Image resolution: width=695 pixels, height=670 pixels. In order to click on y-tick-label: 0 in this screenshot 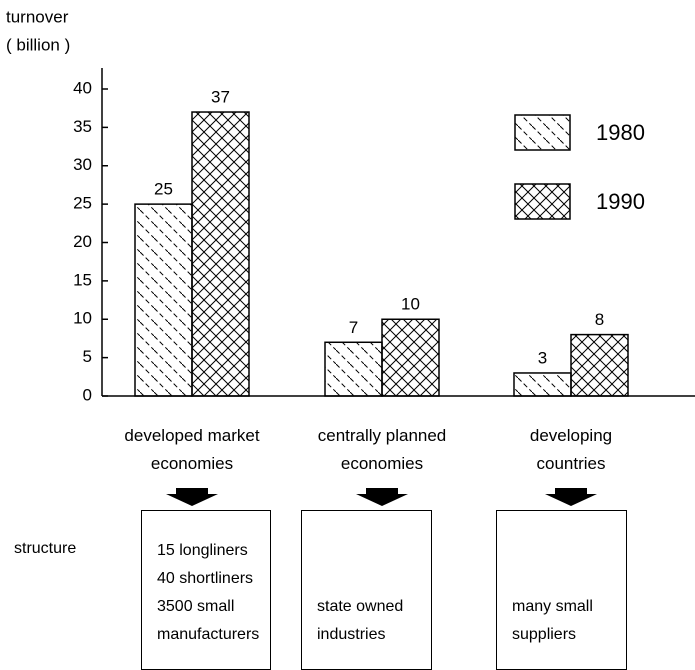, I will do `click(87, 394)`.